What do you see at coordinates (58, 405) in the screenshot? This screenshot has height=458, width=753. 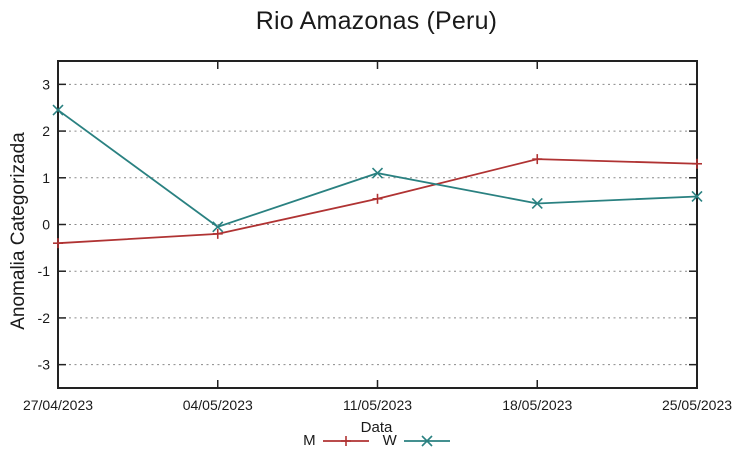 I see `x-tick-label: 27/04/2023` at bounding box center [58, 405].